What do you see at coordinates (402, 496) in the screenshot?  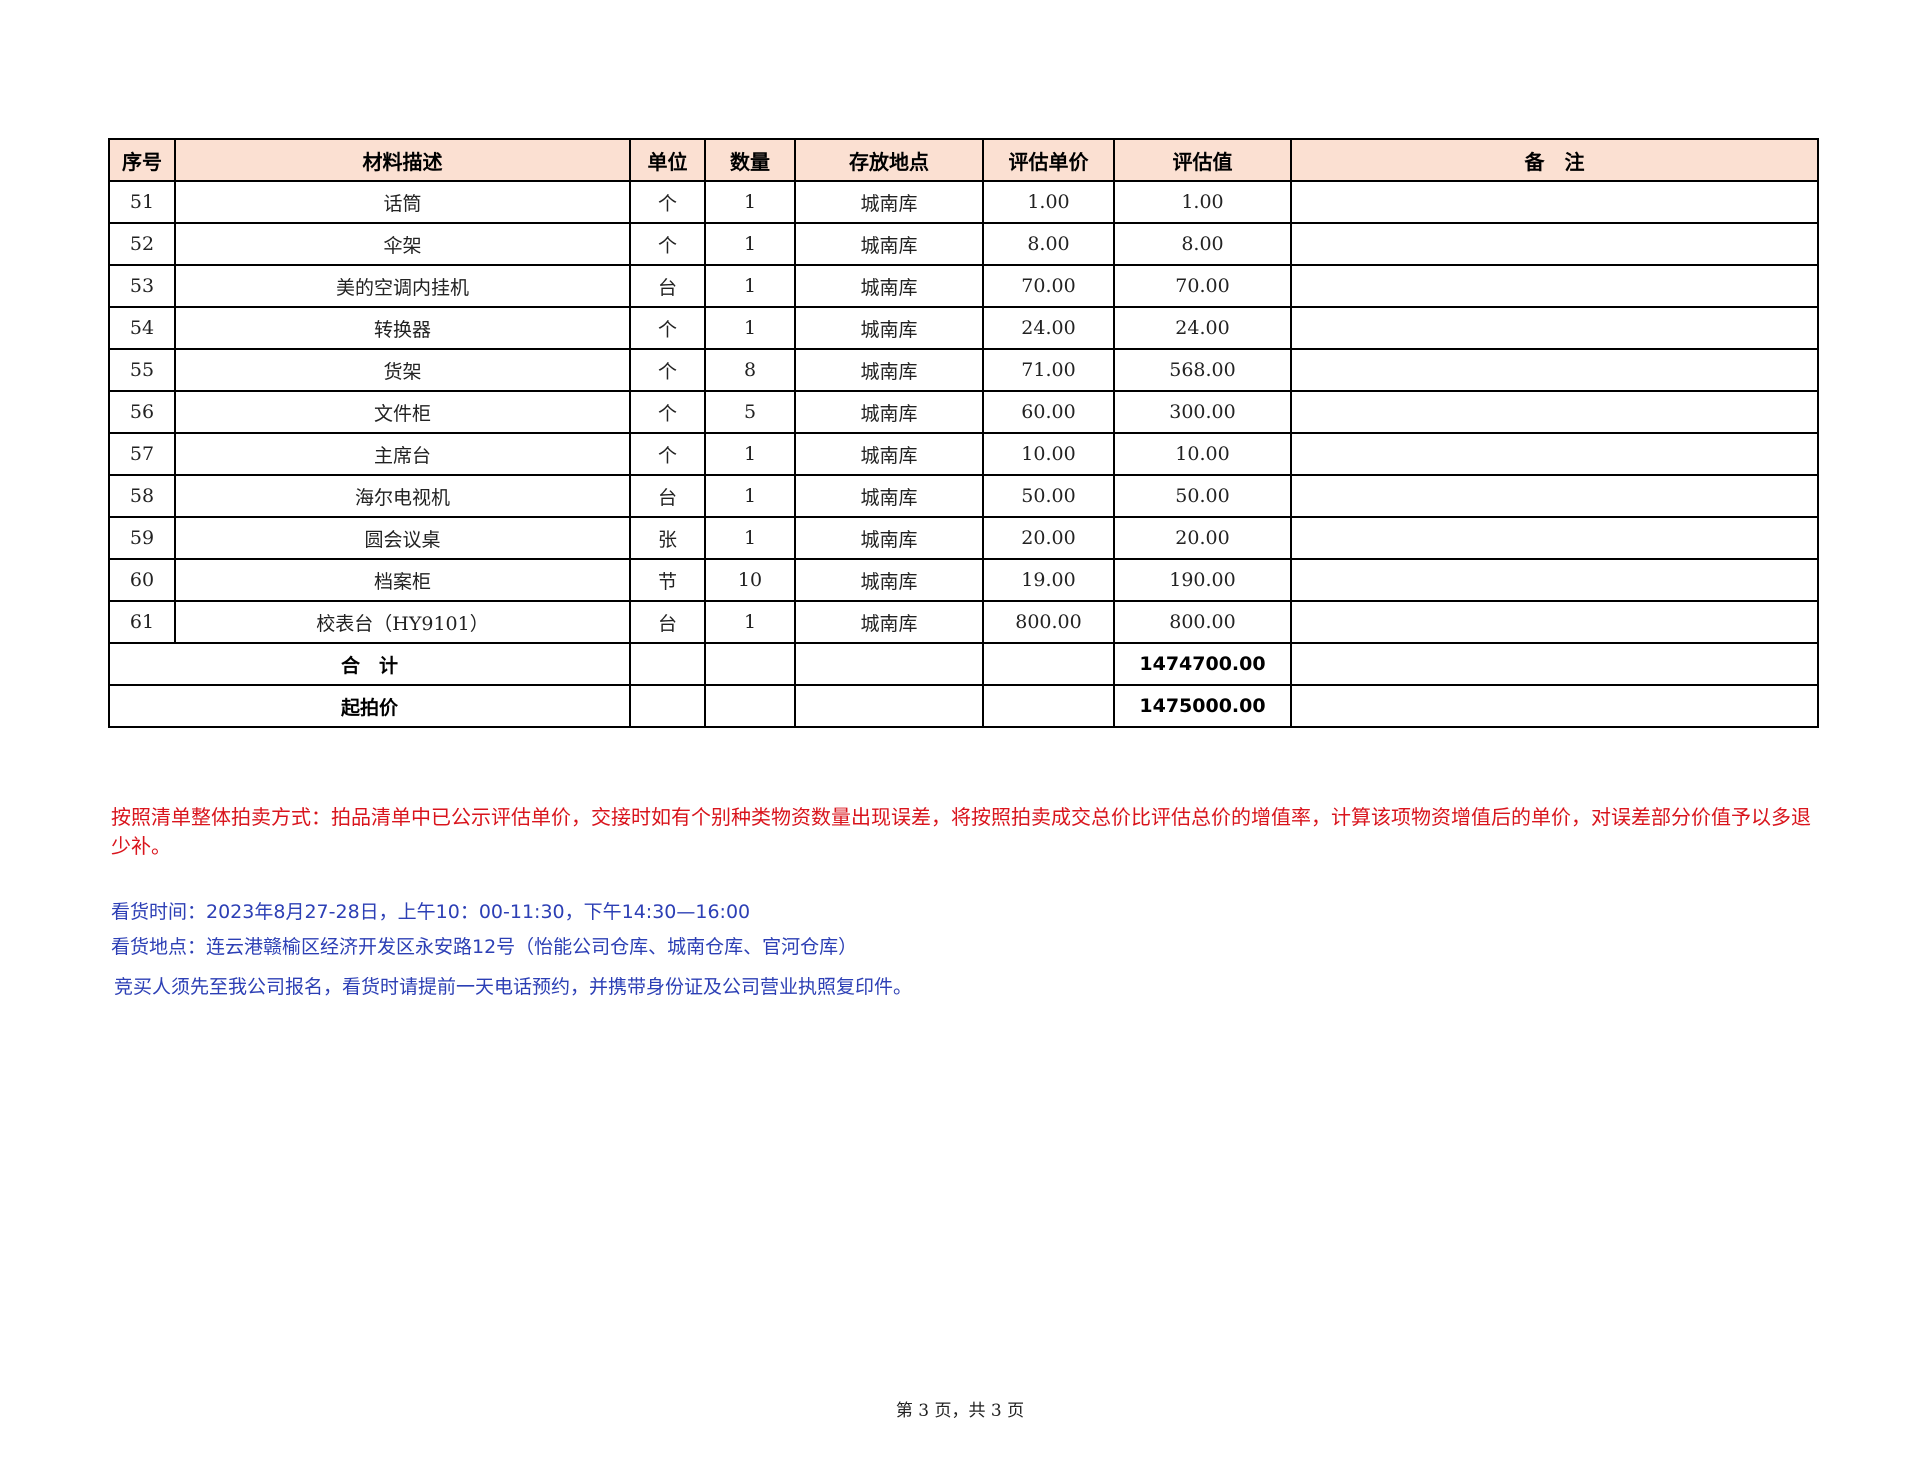 I see `table-cell: 海尔电视机` at bounding box center [402, 496].